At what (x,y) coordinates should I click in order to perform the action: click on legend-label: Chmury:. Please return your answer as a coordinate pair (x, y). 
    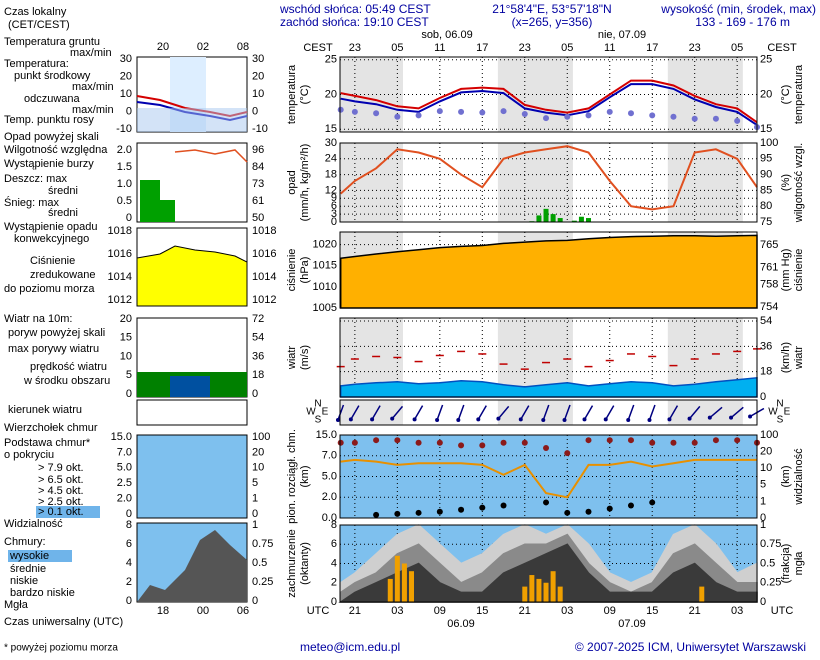
    Looking at the image, I should click on (25, 542).